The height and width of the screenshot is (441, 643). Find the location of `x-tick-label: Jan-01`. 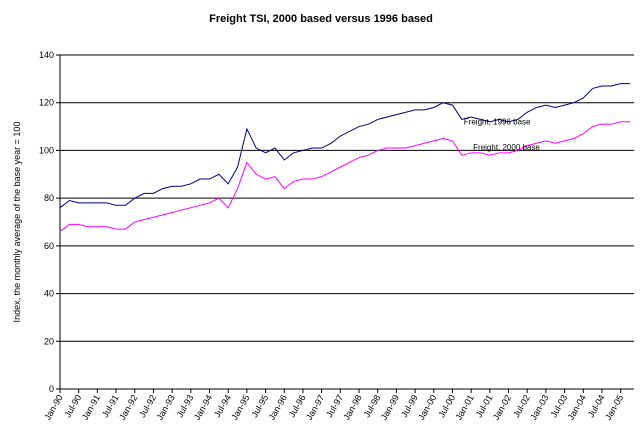

x-tick-label: Jan-01 is located at coordinates (464, 407).